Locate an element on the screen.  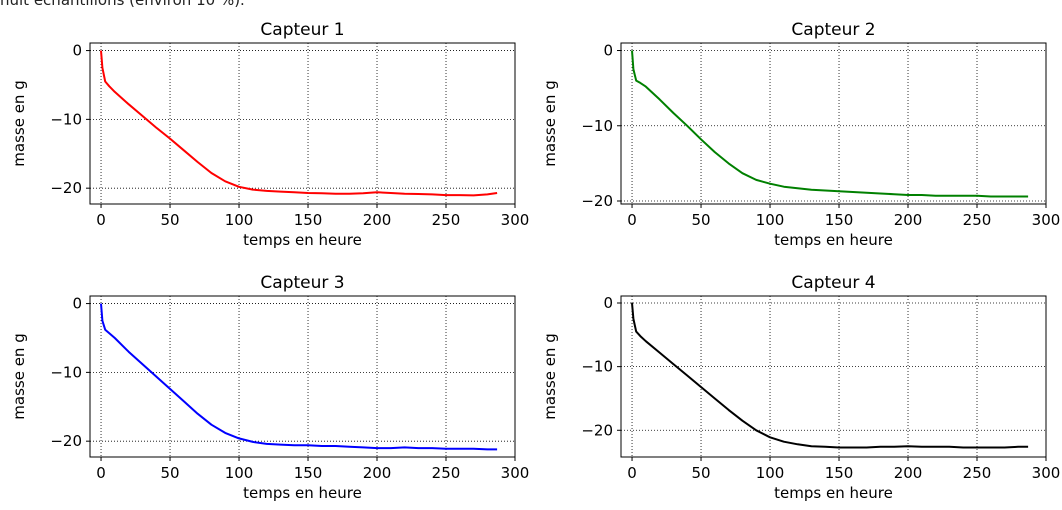
chart-title: Capteur 3 is located at coordinates (302, 283).